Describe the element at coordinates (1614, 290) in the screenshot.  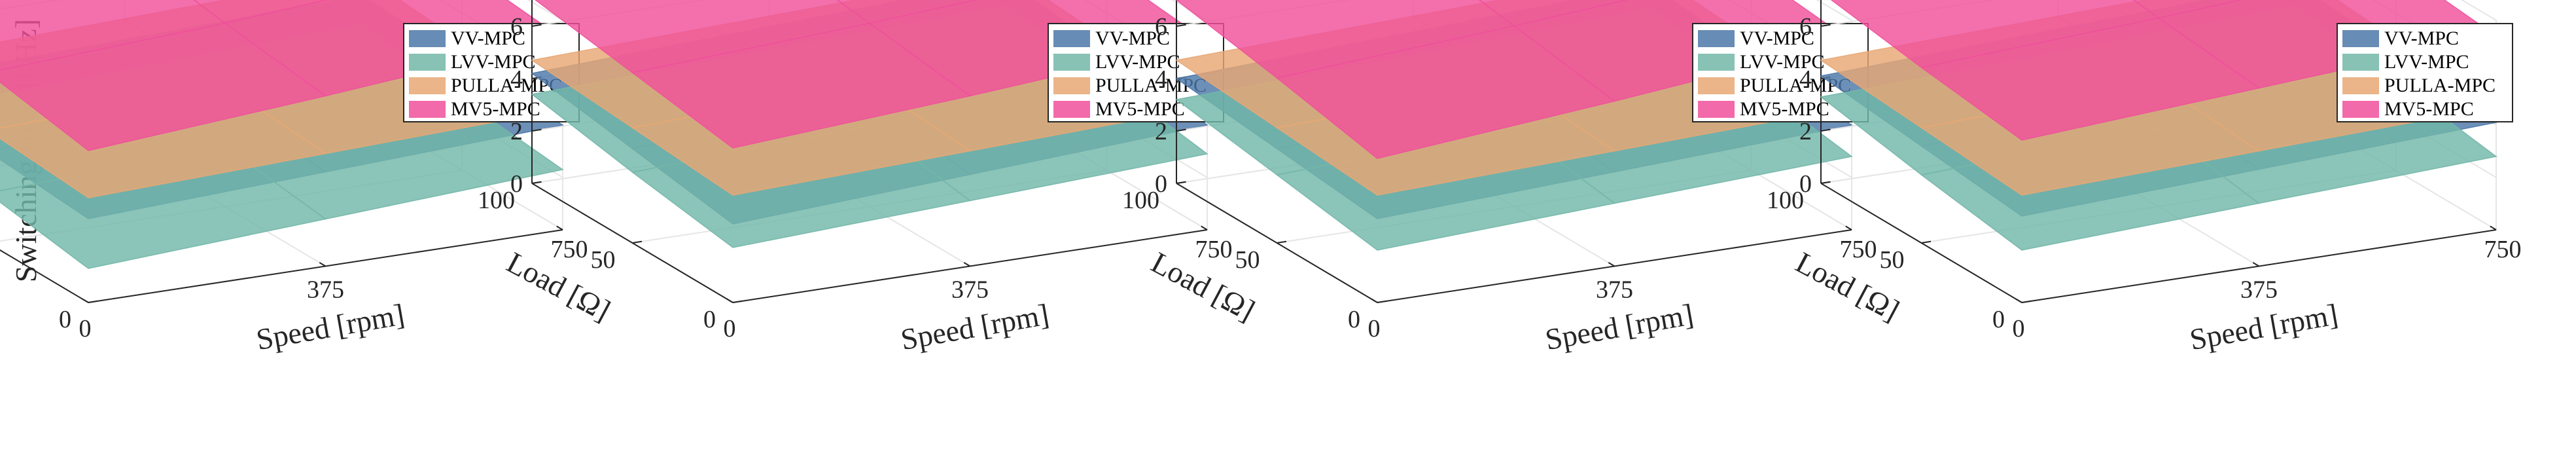
I see `x-tick-label: 375` at that location.